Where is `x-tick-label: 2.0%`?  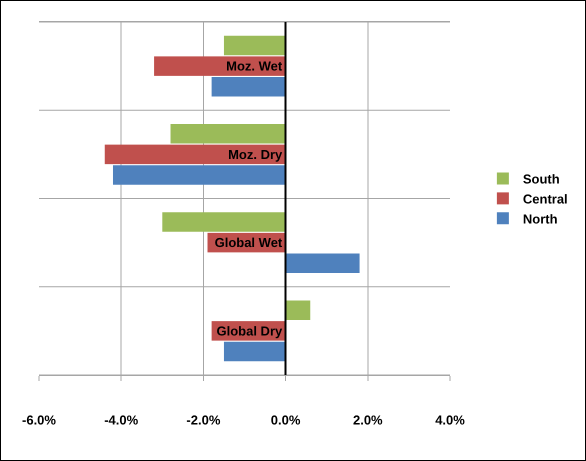 x-tick-label: 2.0% is located at coordinates (368, 420).